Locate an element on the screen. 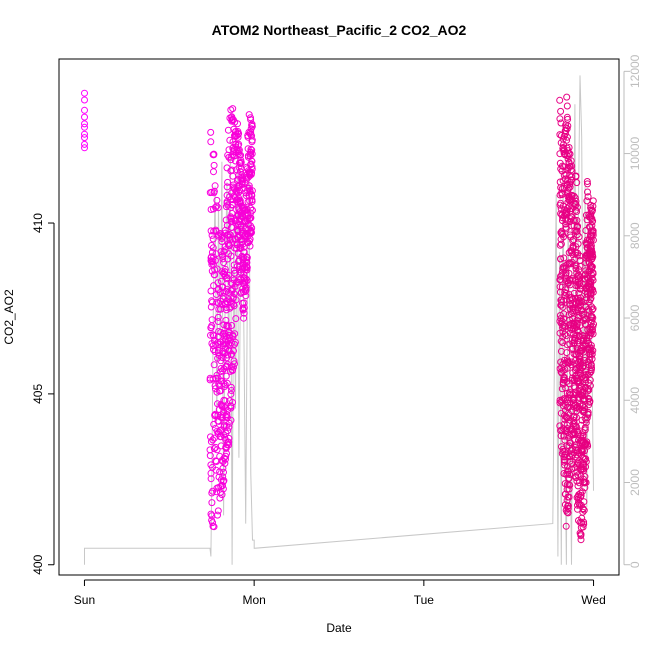  y2-tick-label: 8000 is located at coordinates (635, 235).